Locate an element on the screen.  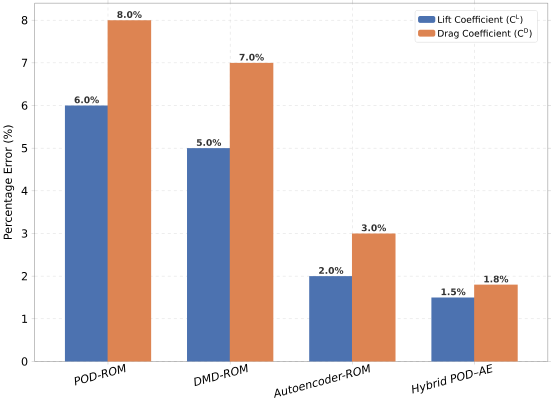
data-label: 1.8% is located at coordinates (496, 279).